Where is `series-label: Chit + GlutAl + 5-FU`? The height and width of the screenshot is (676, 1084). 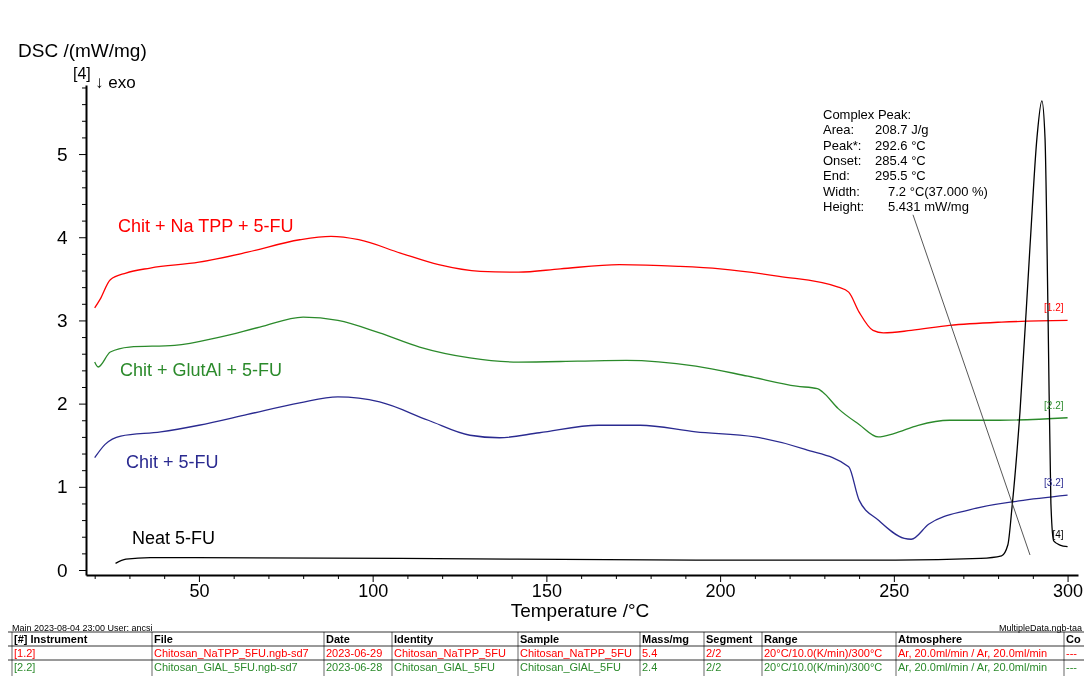
series-label: Chit + GlutAl + 5-FU is located at coordinates (201, 370).